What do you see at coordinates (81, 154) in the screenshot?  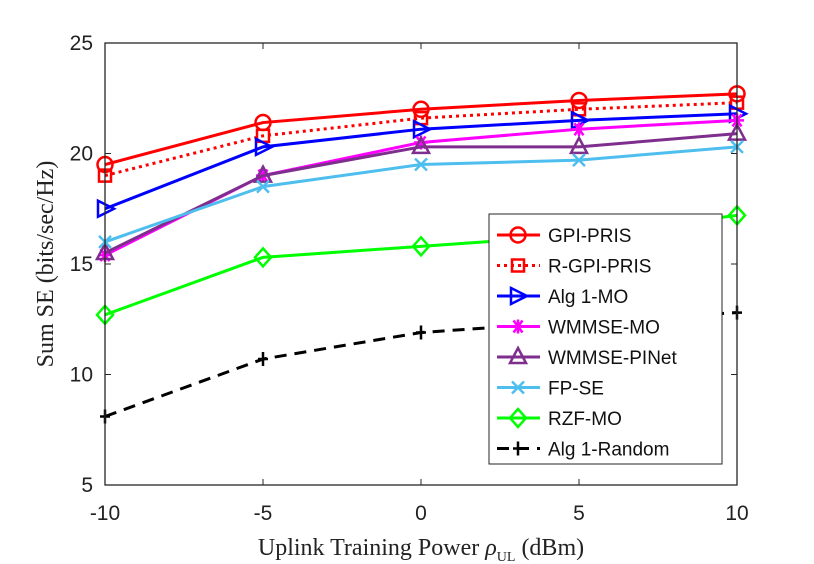 I see `y-tick-label-3: 20` at bounding box center [81, 154].